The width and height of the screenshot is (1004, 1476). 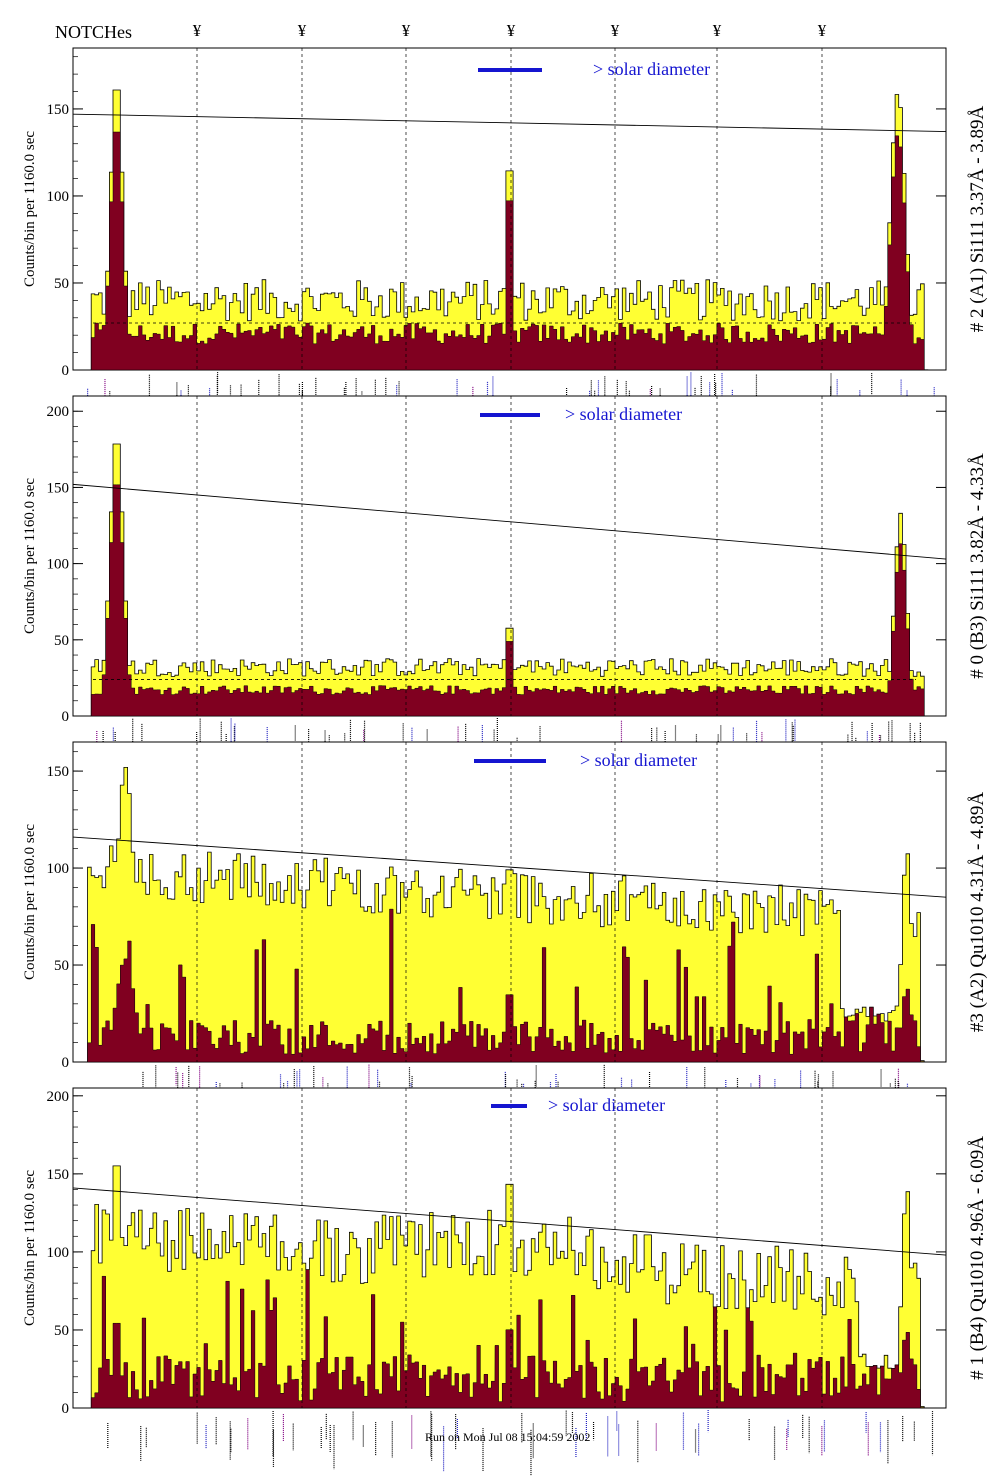 I want to click on panel-title: #3 (A2) Qu1010 4.31Å - 4.89Å, so click(x=977, y=912).